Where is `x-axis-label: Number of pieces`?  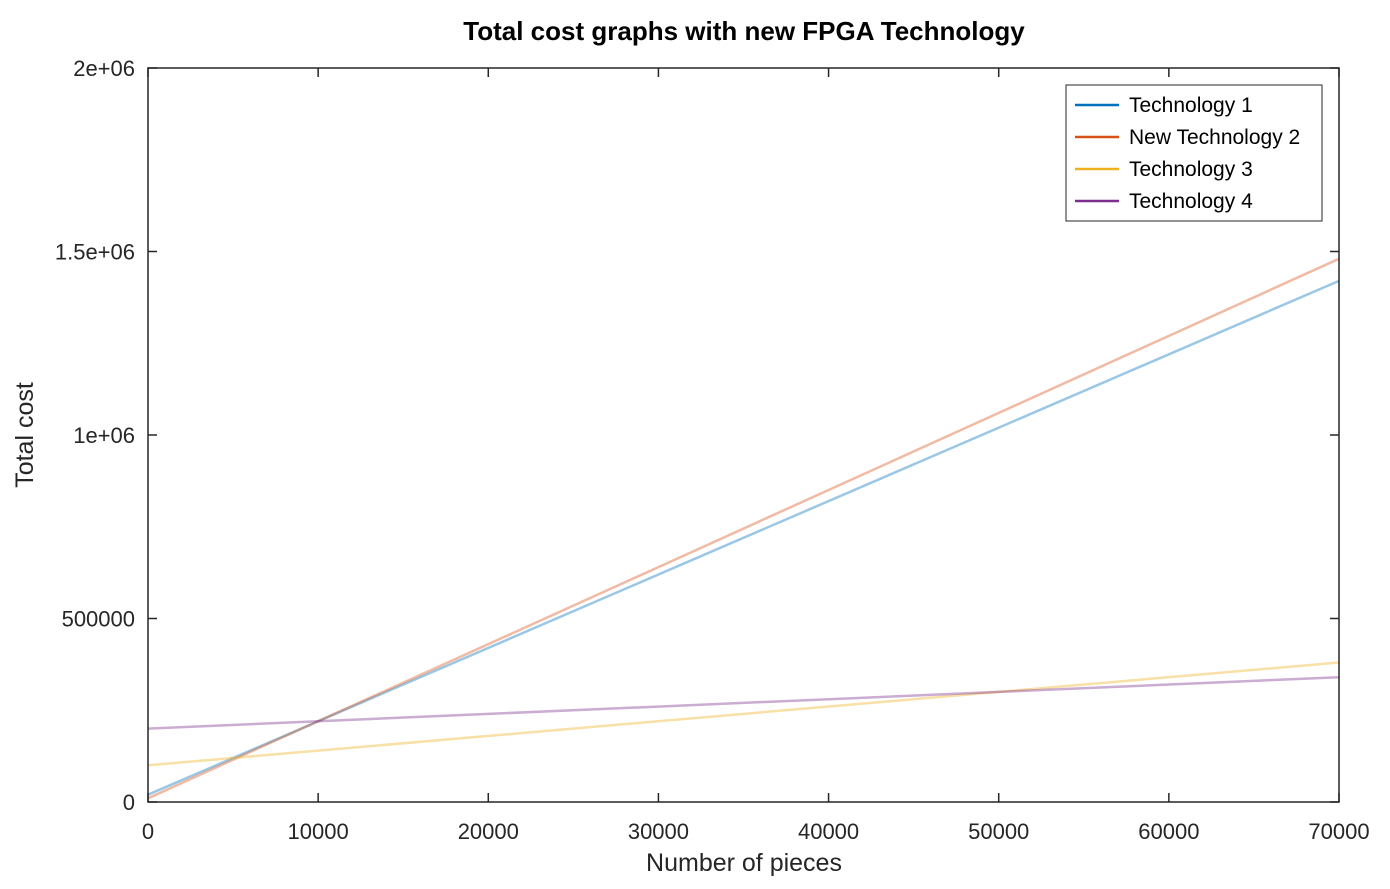 x-axis-label: Number of pieces is located at coordinates (744, 863).